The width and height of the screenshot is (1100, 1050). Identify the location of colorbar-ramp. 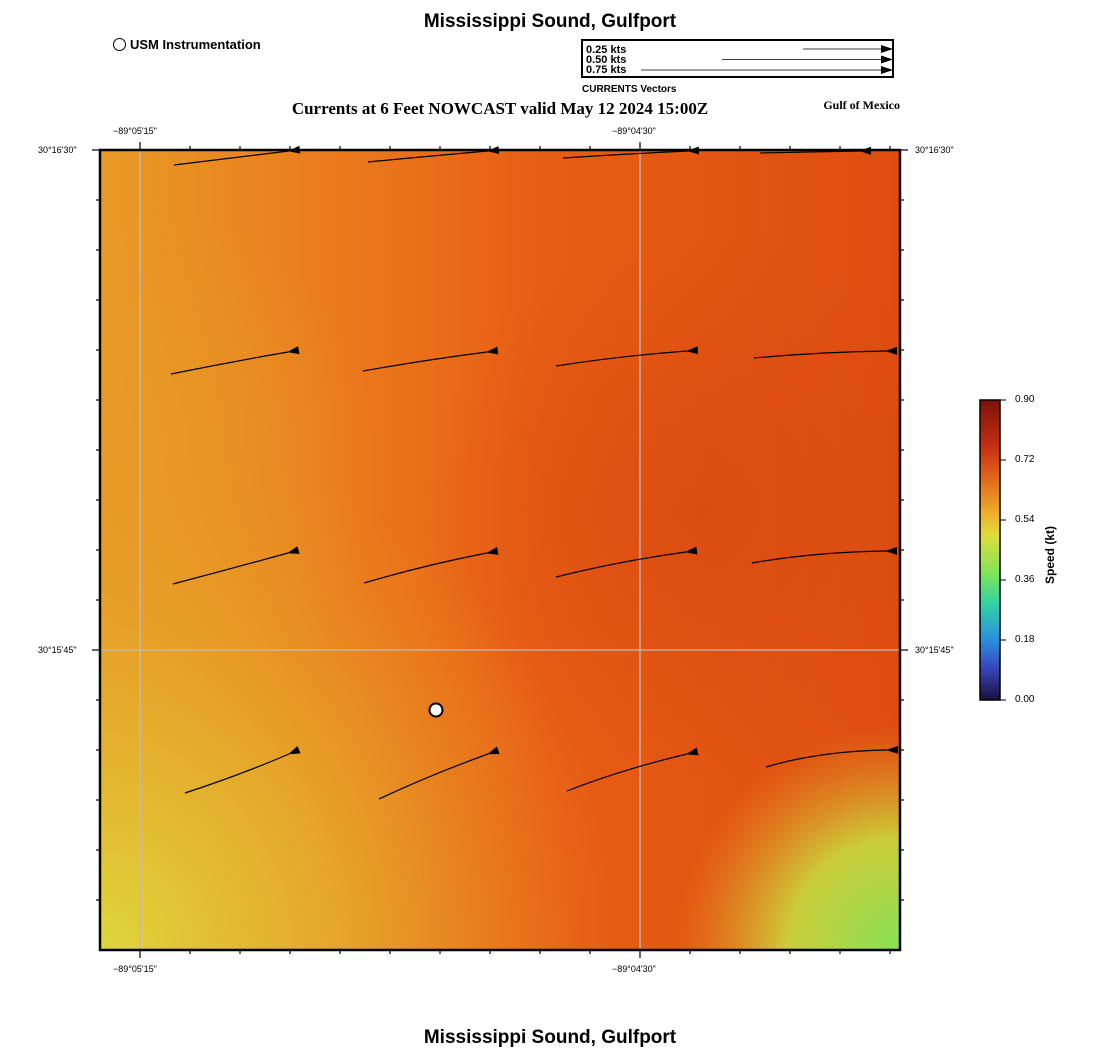
(990, 550).